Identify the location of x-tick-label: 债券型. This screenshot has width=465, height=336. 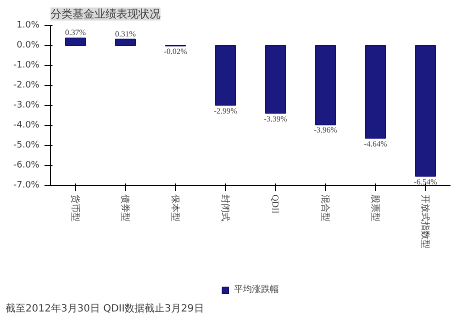
(125, 208).